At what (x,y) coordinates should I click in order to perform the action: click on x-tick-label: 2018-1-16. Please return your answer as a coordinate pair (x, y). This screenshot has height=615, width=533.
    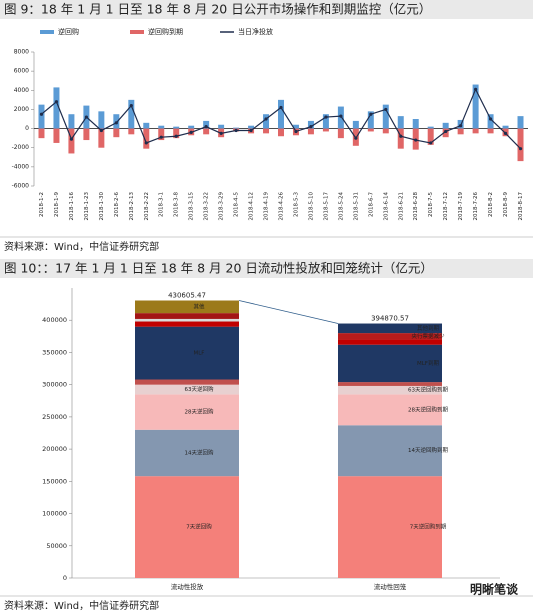
    Looking at the image, I should click on (72, 206).